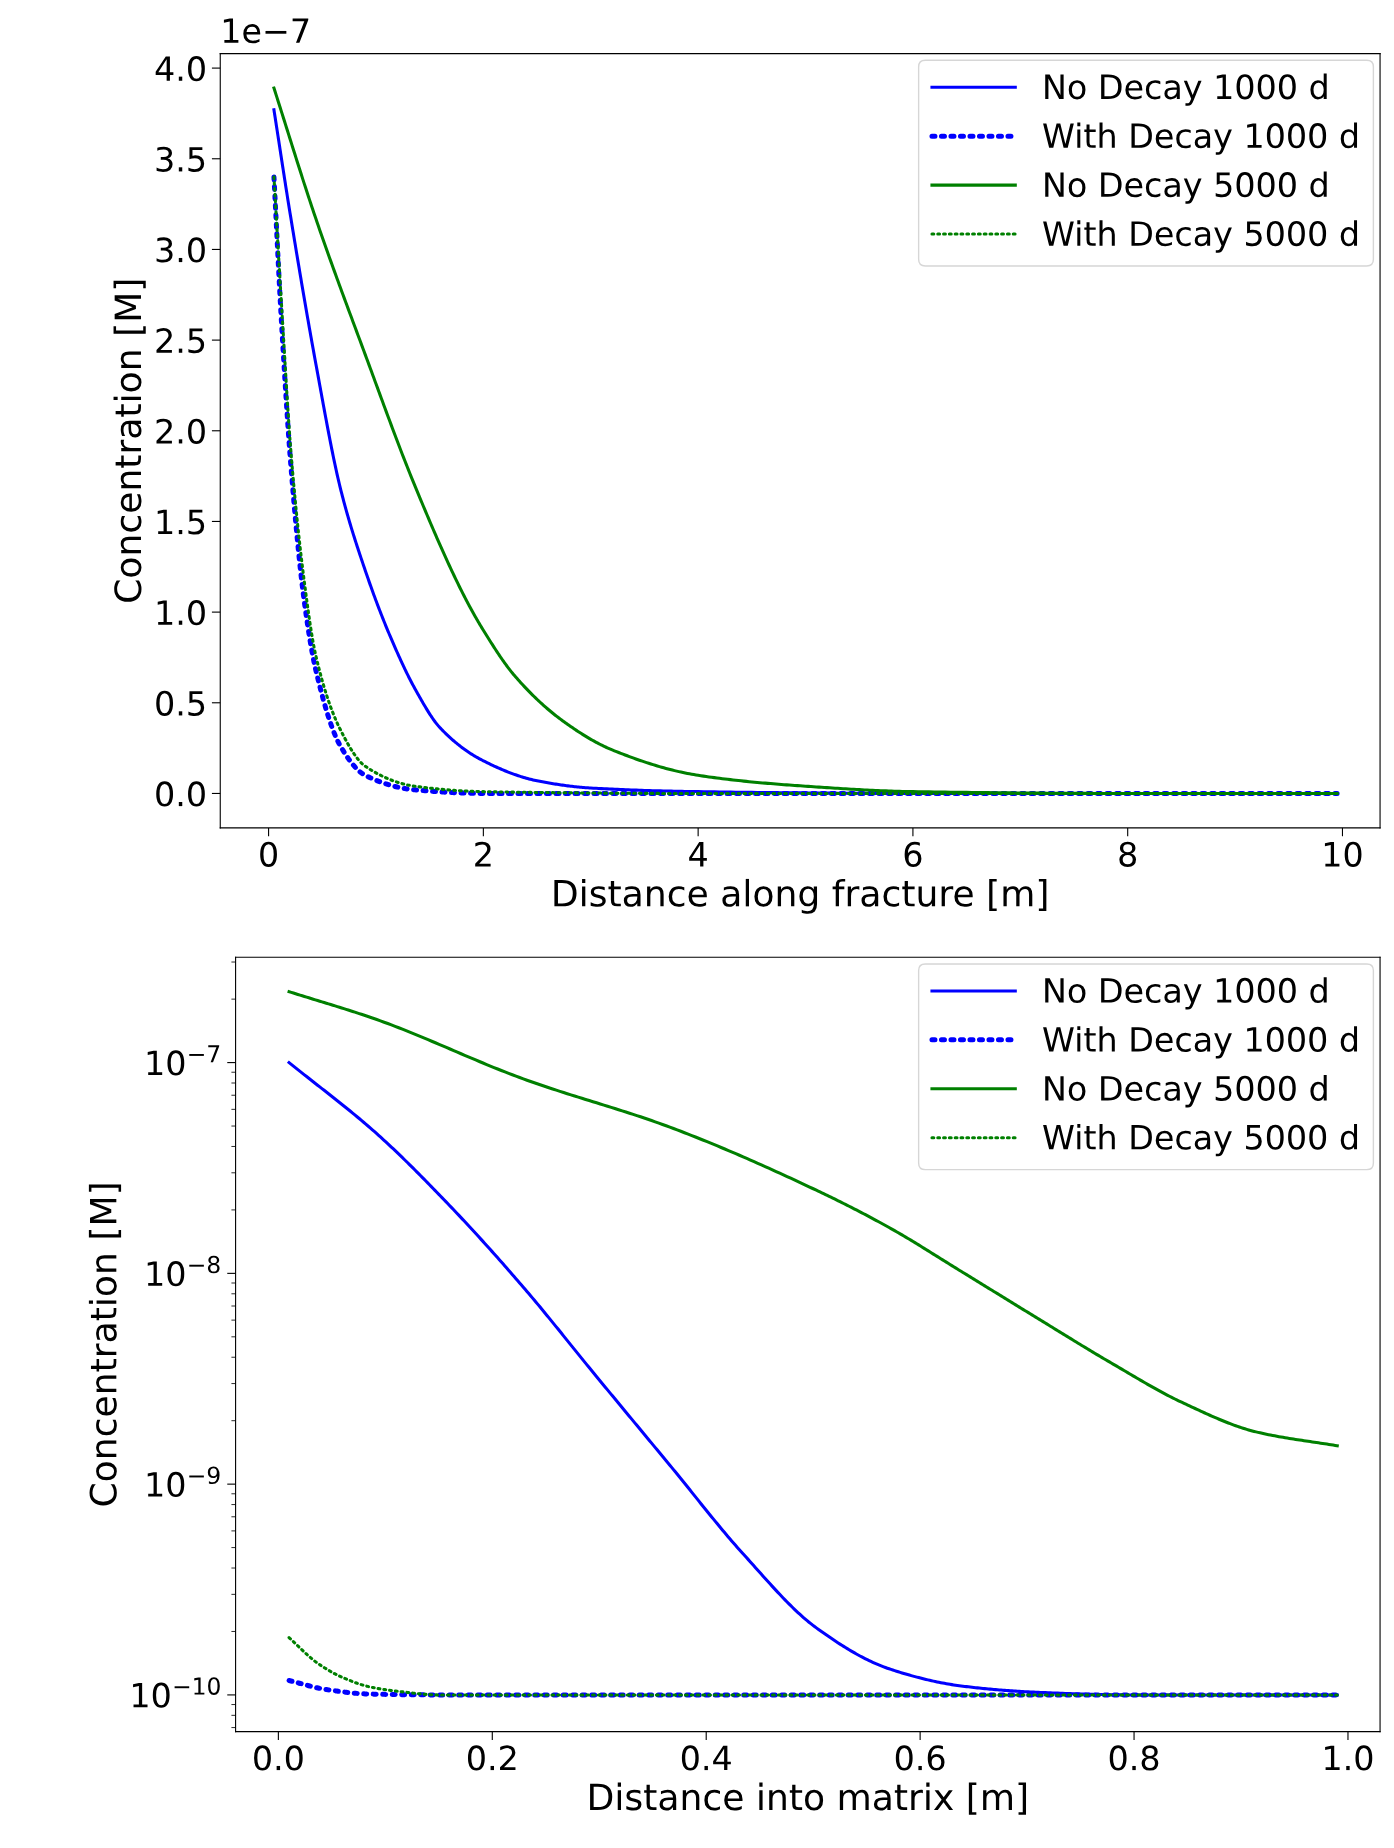  Describe the element at coordinates (1349, 1758) in the screenshot. I see `x-tick-label: 1.0` at that location.